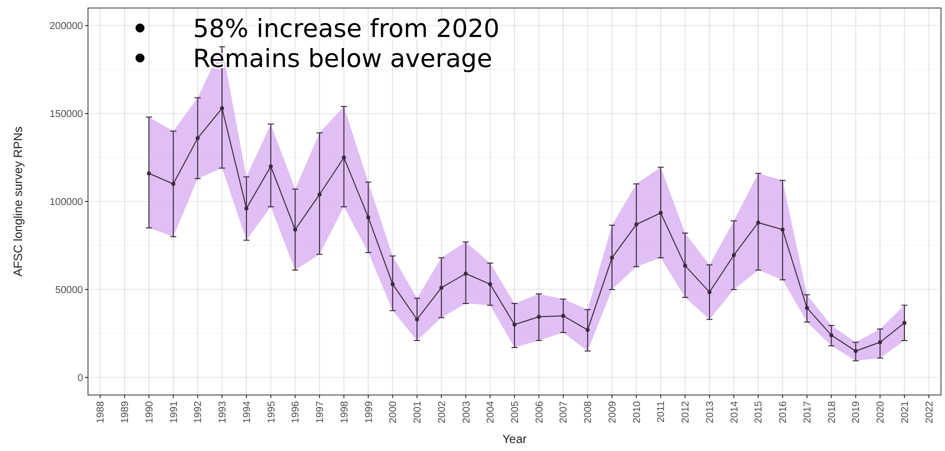 This screenshot has width=945, height=451. Describe the element at coordinates (612, 412) in the screenshot. I see `x-tick-label: 2009` at that location.